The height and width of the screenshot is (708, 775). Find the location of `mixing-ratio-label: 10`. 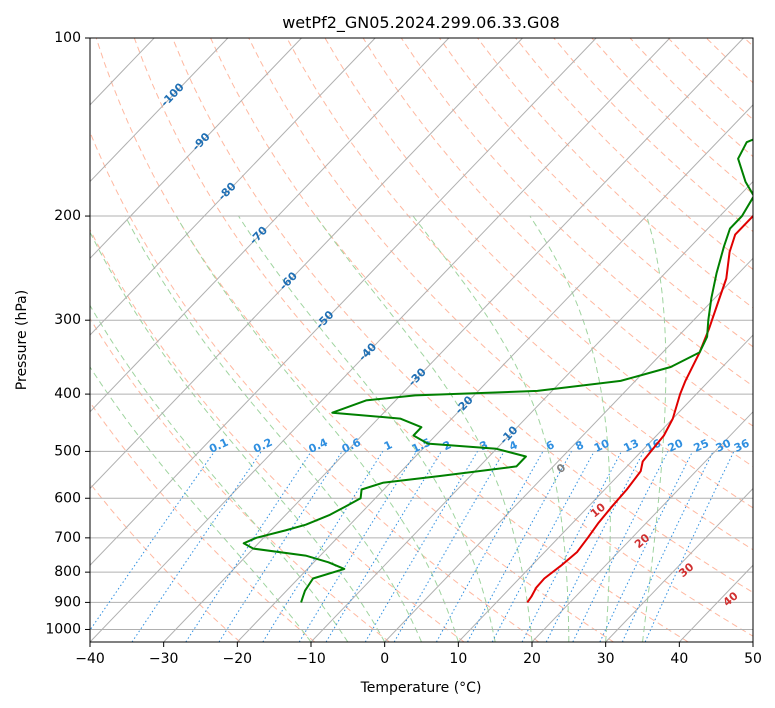

mixing-ratio-label: 10 is located at coordinates (602, 446).